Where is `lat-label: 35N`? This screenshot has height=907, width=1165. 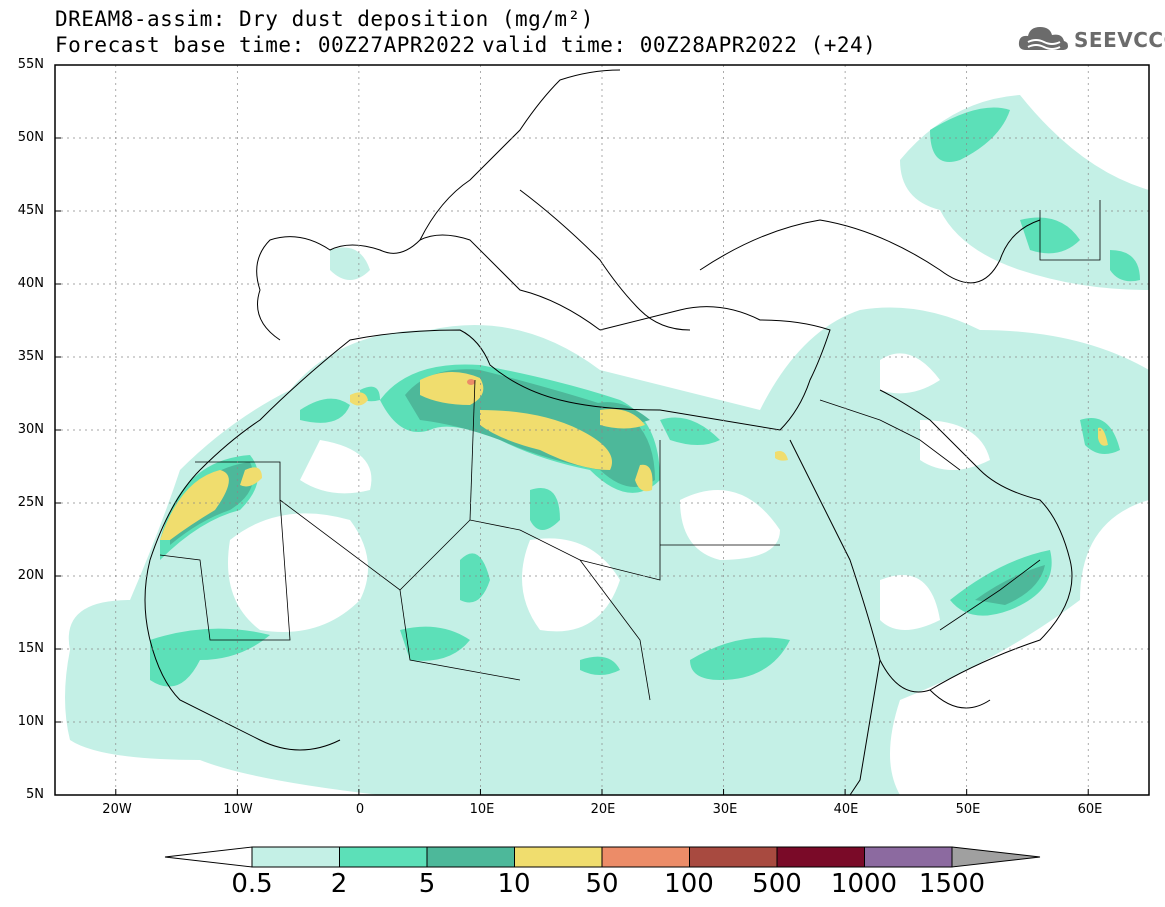 lat-label: 35N is located at coordinates (30, 356).